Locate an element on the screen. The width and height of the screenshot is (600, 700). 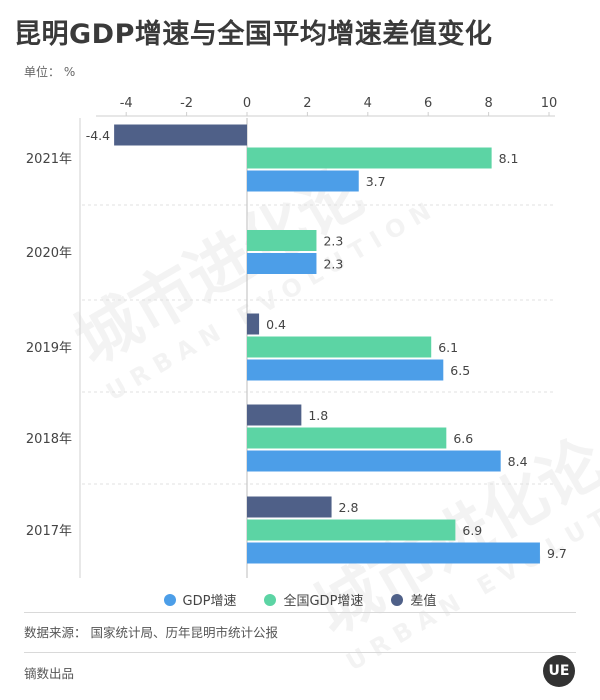
data-label: 6.6 is located at coordinates (463, 438).